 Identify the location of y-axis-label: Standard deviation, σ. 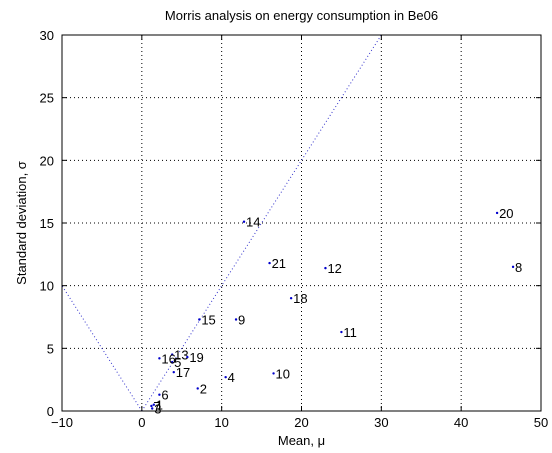
(21, 223).